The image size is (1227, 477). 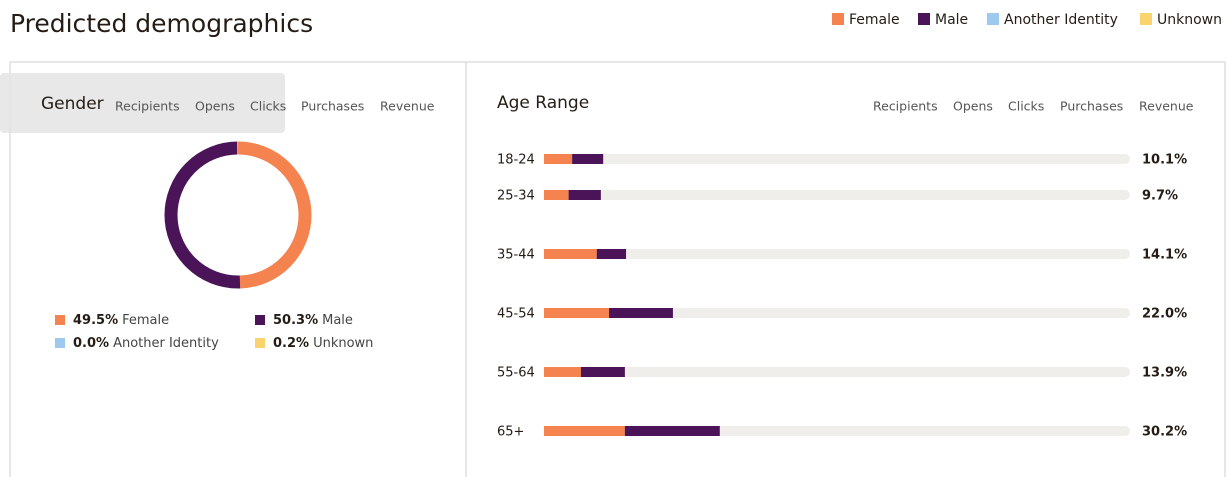 I want to click on age-total: 10.1%, so click(x=1164, y=160).